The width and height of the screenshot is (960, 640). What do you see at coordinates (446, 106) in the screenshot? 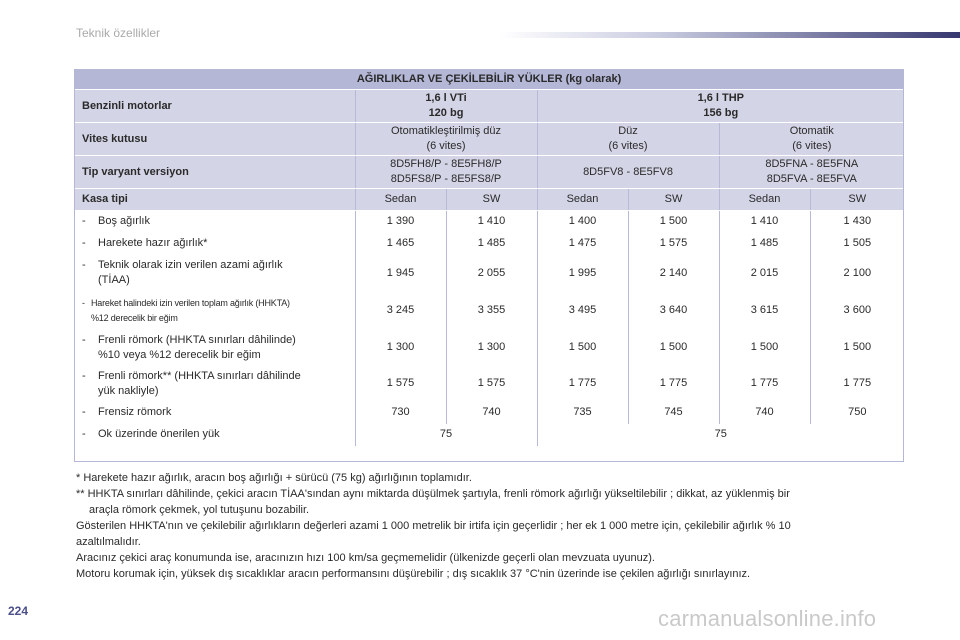
I see `engine-1: 1,6 l VTi 120 bg` at bounding box center [446, 106].